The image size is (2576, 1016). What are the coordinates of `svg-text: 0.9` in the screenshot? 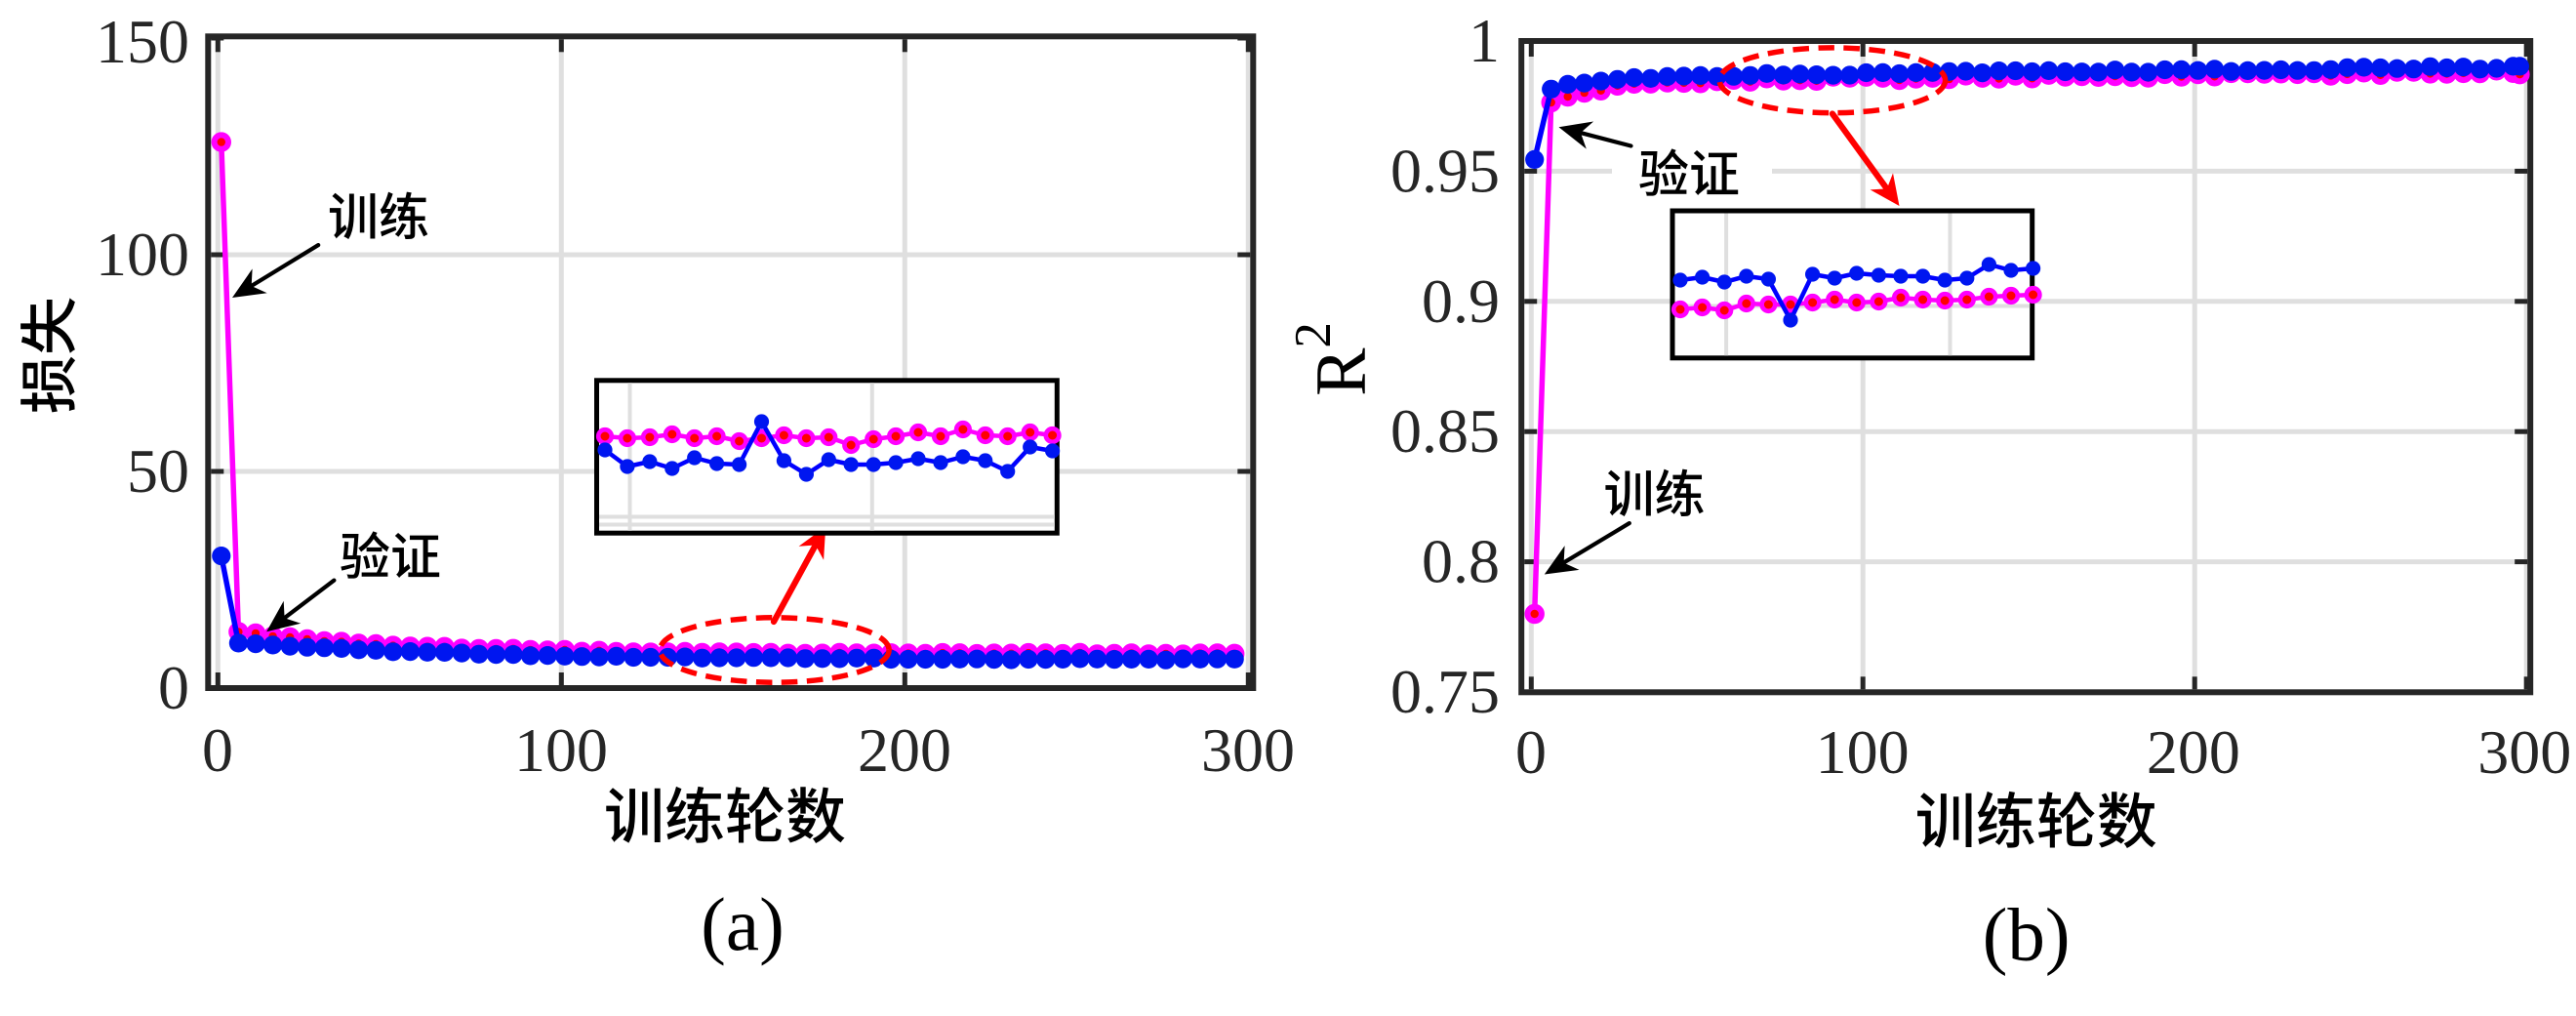 It's located at (1461, 301).